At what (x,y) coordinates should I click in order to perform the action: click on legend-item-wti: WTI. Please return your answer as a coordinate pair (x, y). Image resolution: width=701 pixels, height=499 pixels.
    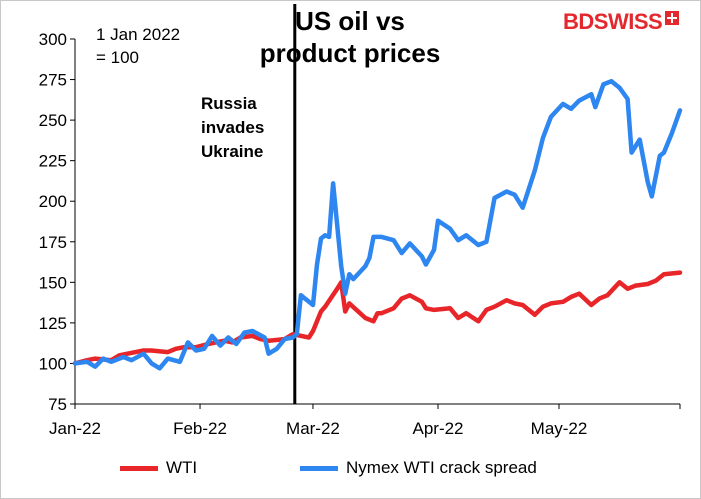
    Looking at the image, I should click on (158, 468).